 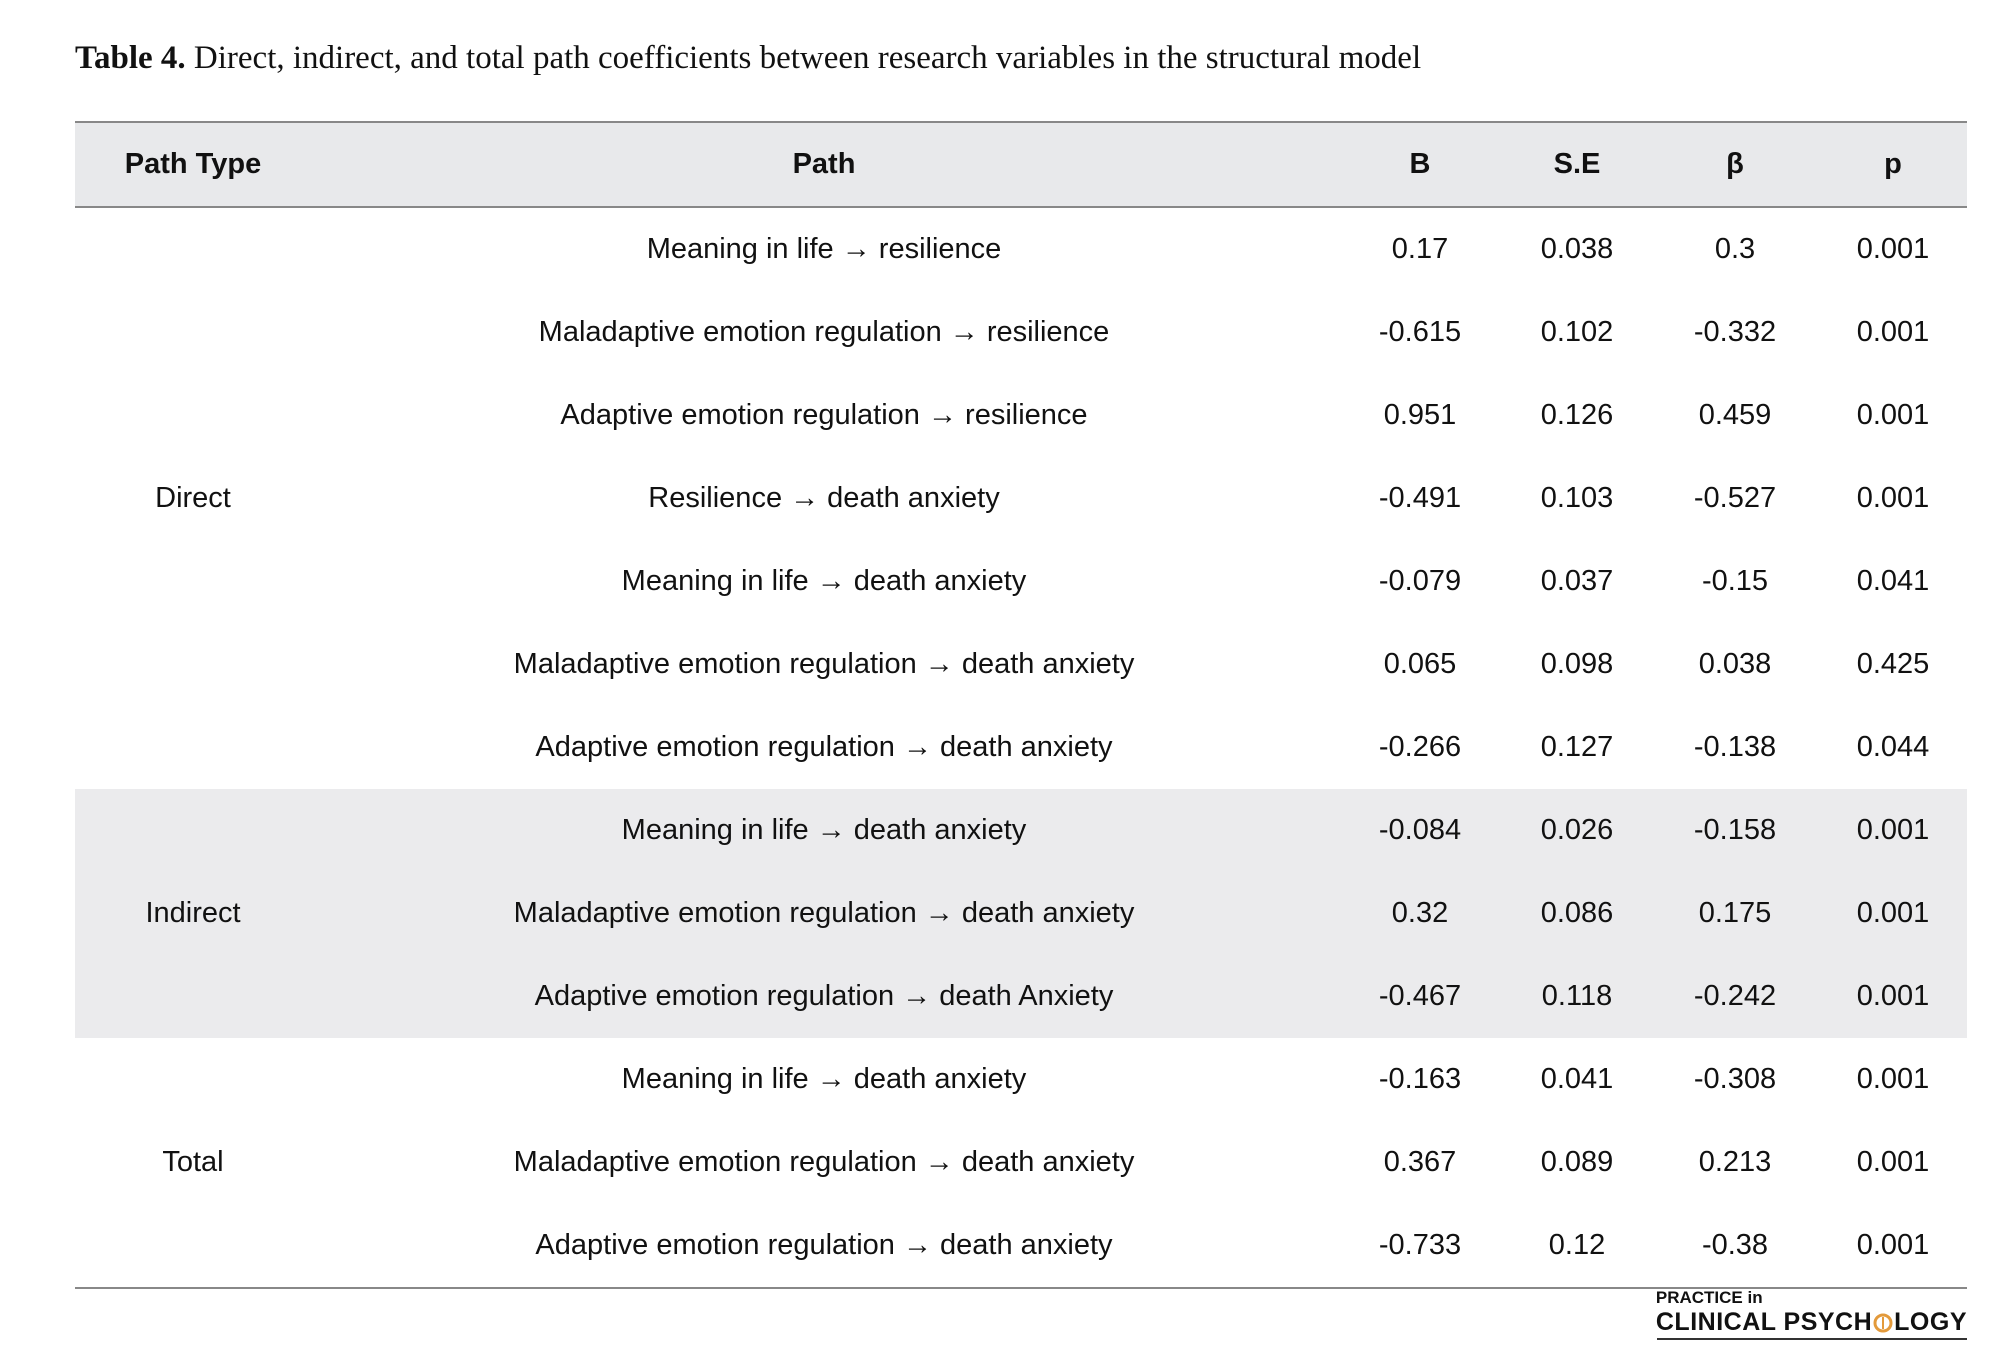 I want to click on value-cell: -0.332, so click(x=1735, y=332).